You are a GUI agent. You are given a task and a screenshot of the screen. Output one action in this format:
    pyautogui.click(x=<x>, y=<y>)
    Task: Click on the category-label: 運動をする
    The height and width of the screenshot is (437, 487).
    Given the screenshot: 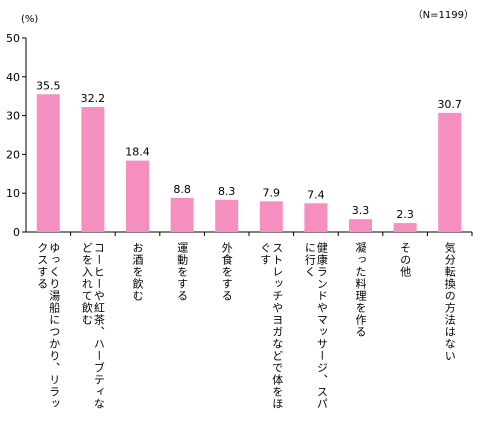 What is the action you would take?
    pyautogui.click(x=182, y=272)
    